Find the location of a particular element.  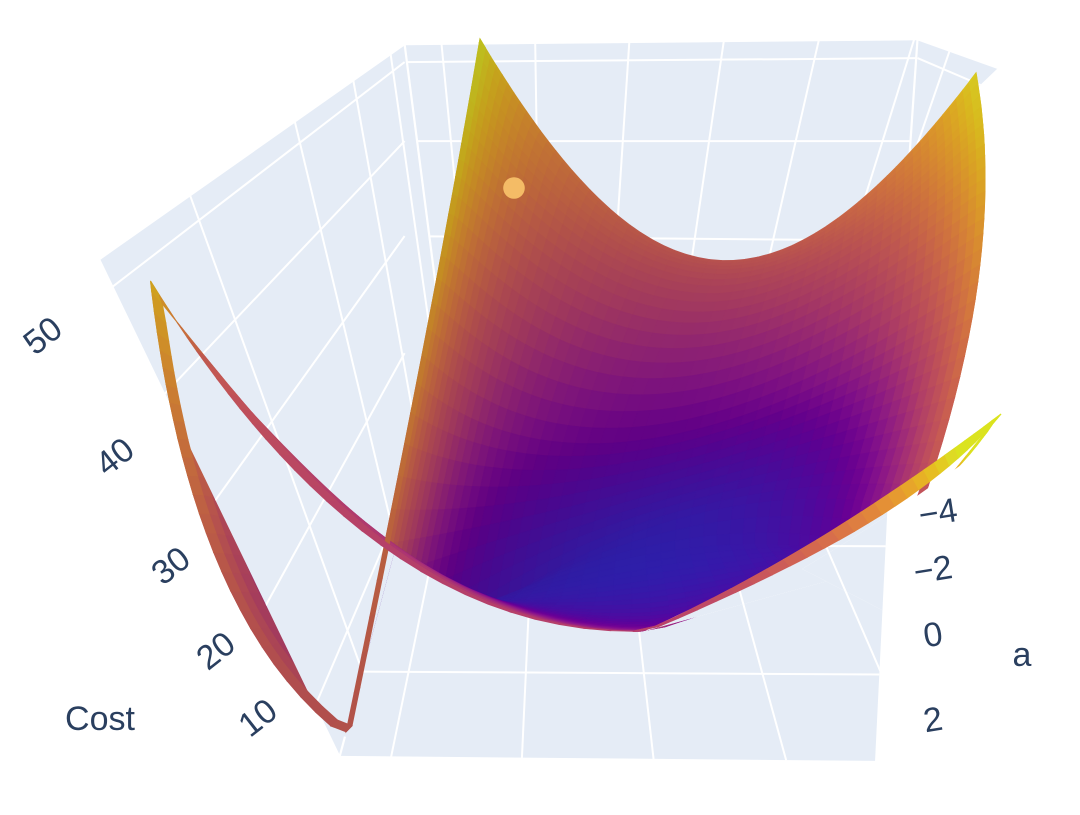

svg-text: a is located at coordinates (1022, 655).